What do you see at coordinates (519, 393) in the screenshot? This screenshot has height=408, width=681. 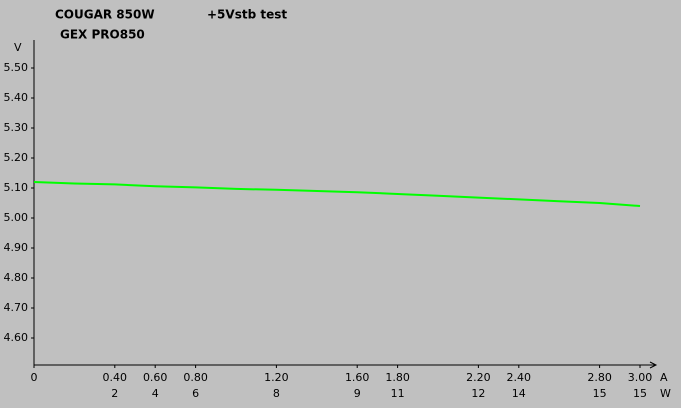 I see `x2-tick-label: 14` at bounding box center [519, 393].